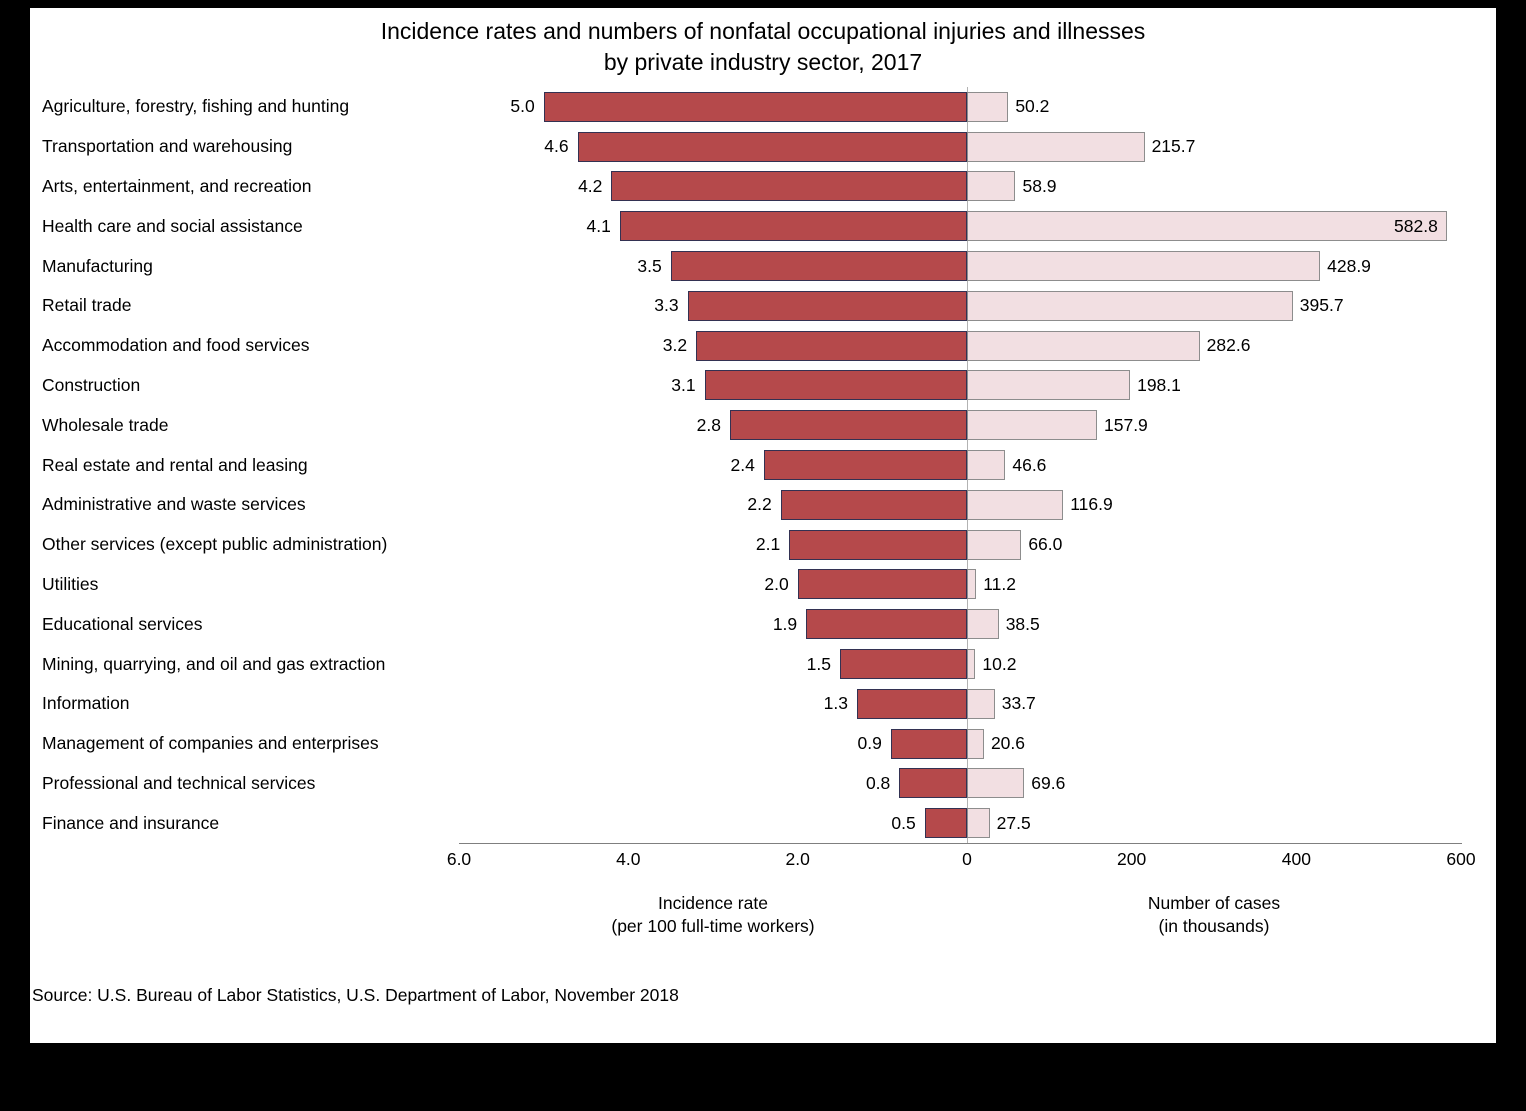 The width and height of the screenshot is (1526, 1111). What do you see at coordinates (713, 926) in the screenshot?
I see `left-axis-title-line2: (per 100 full-time workers)` at bounding box center [713, 926].